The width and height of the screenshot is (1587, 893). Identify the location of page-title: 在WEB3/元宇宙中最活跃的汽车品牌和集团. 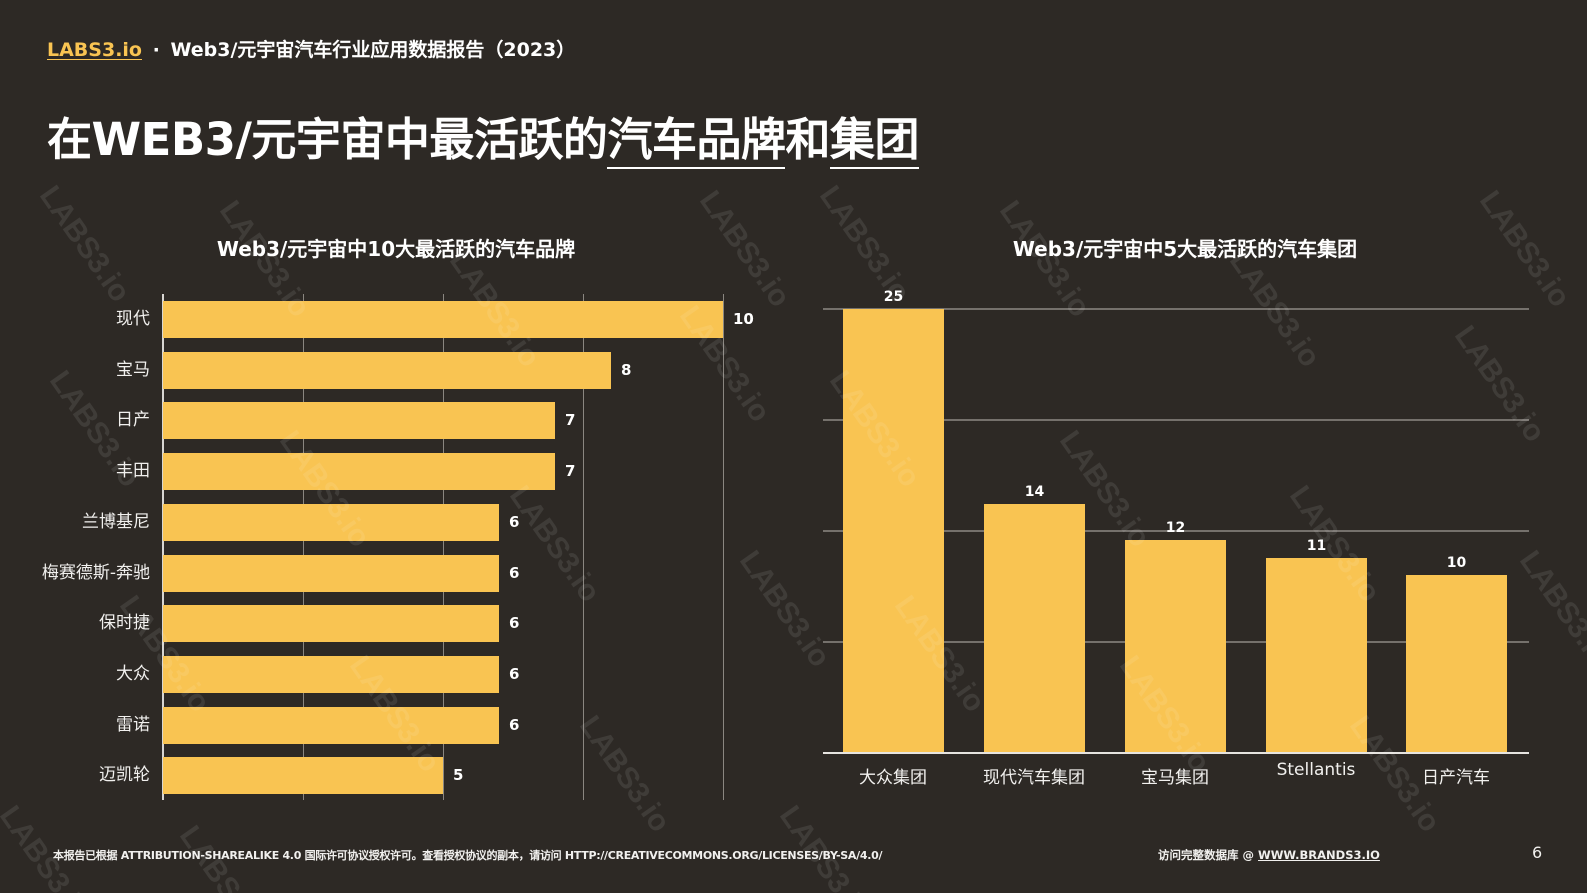
(483, 136).